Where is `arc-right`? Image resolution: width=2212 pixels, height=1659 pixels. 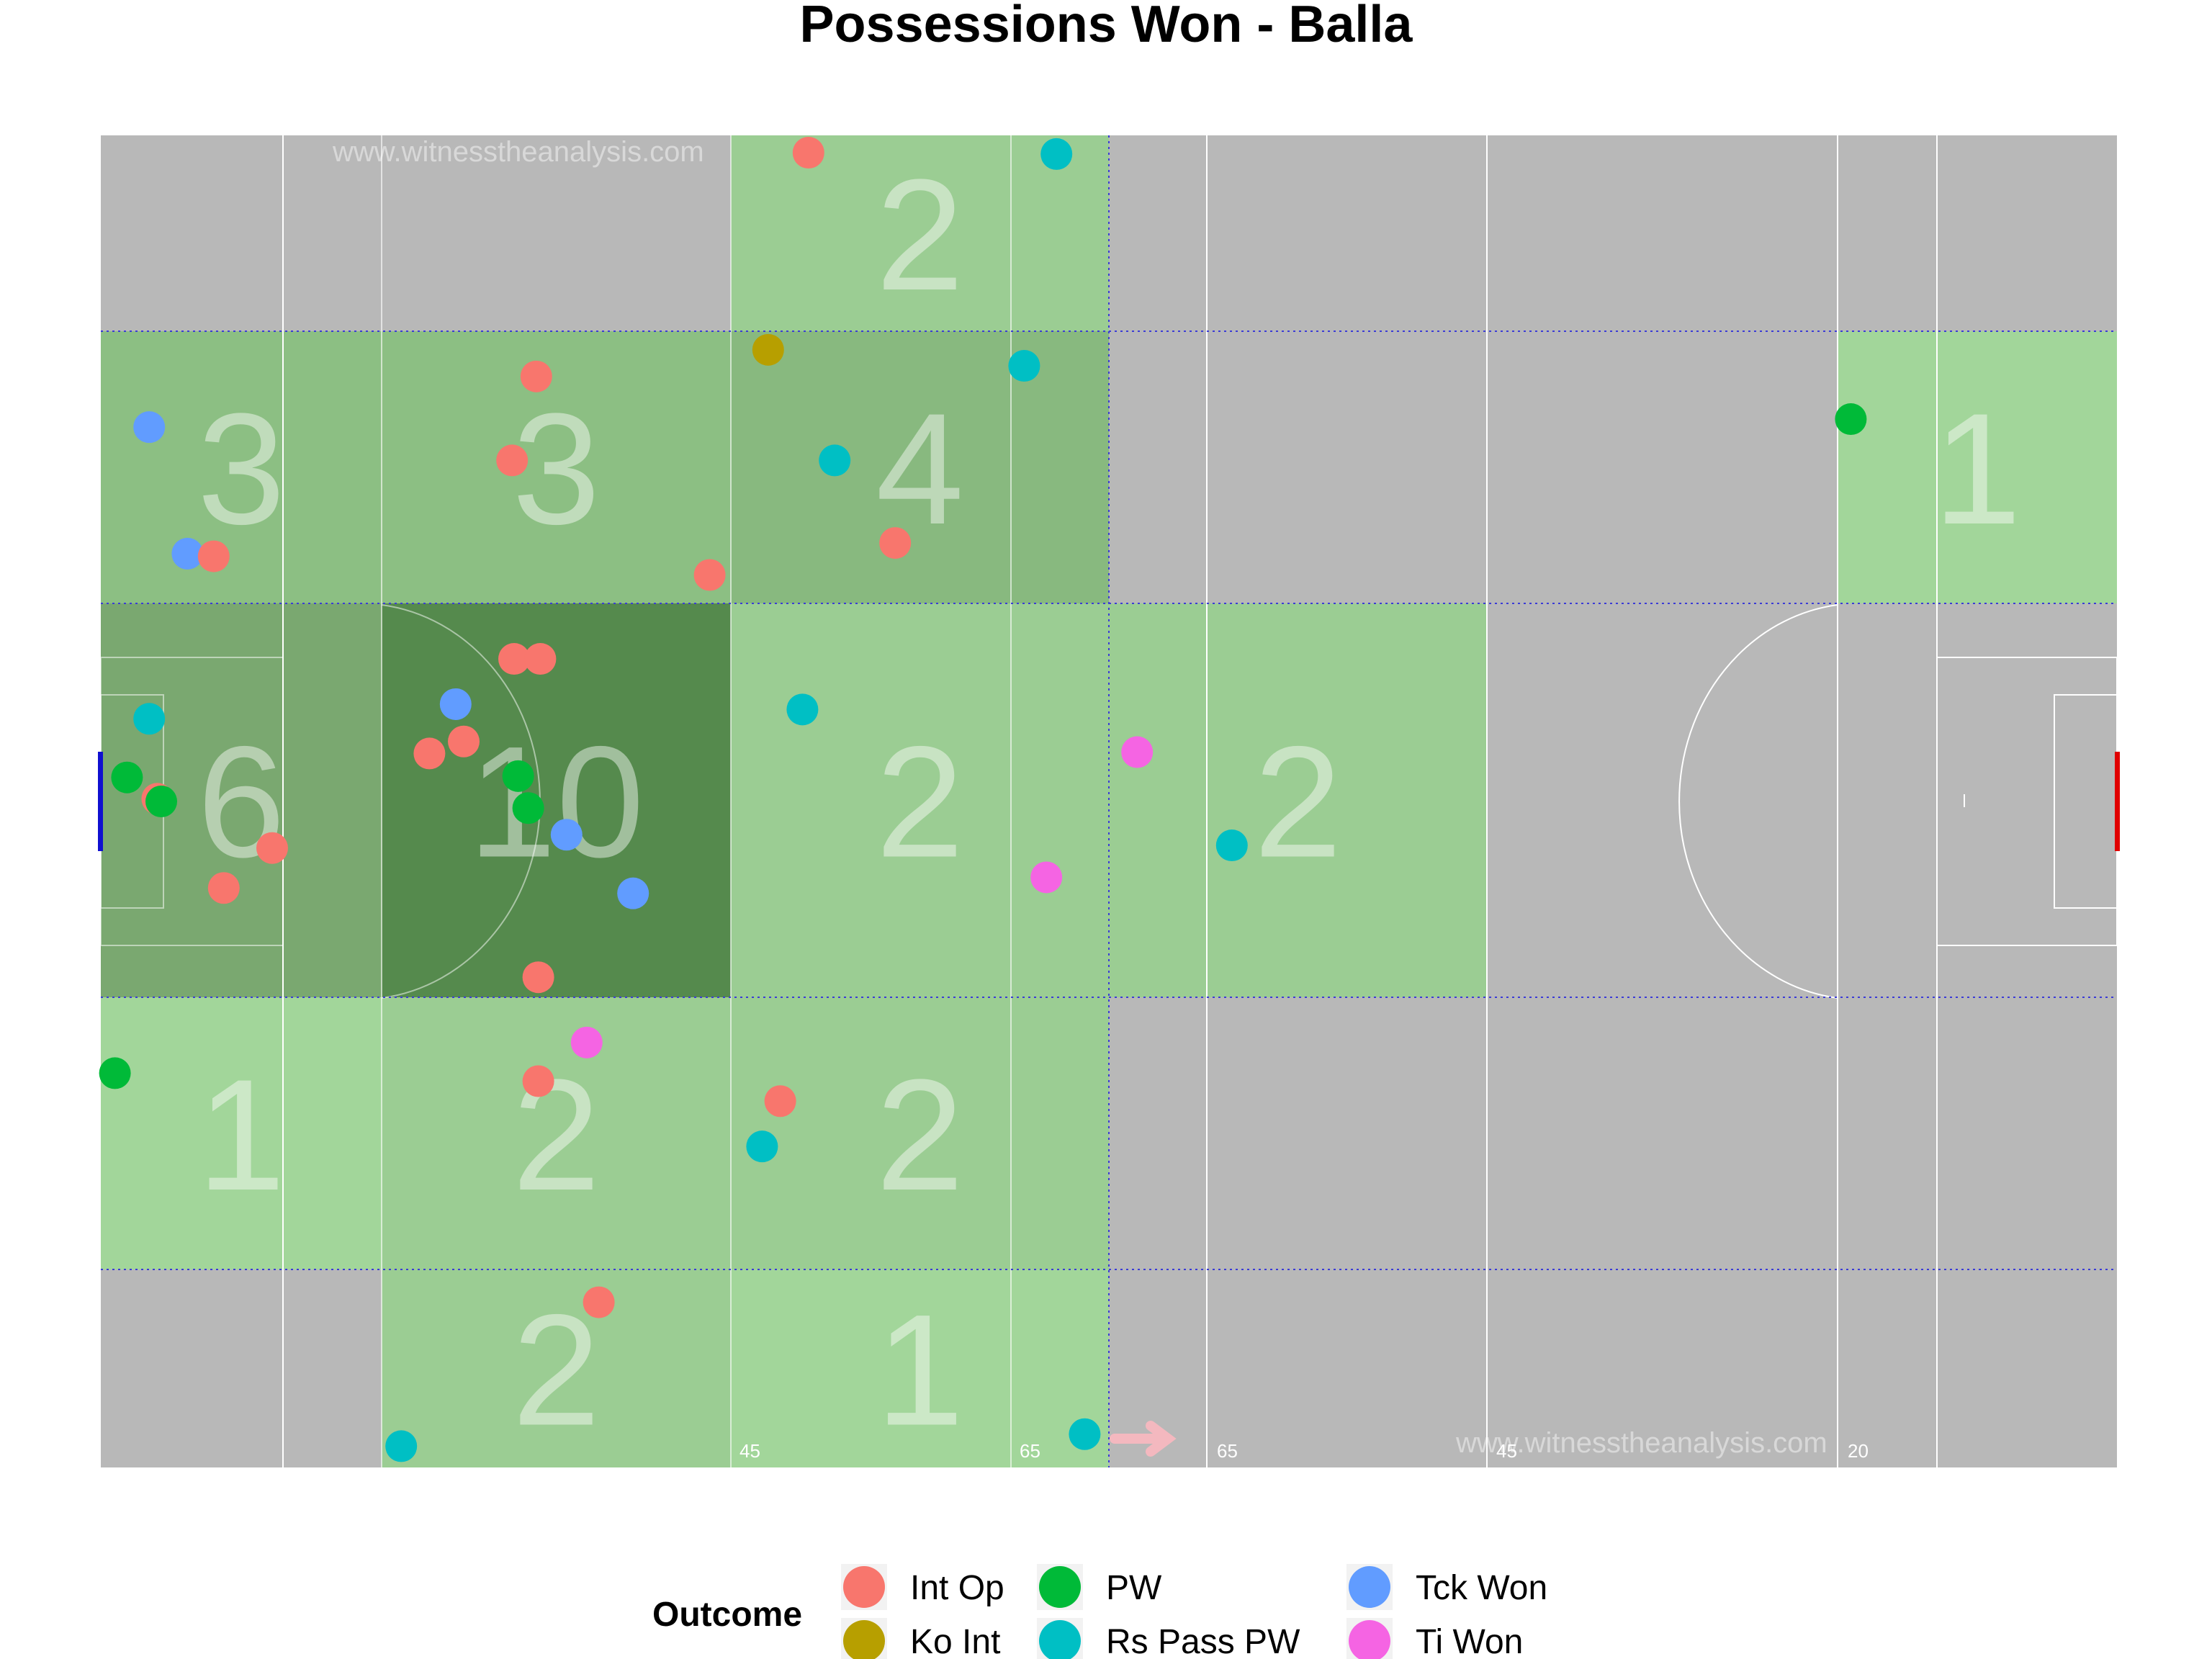
arc-right is located at coordinates (1758, 801).